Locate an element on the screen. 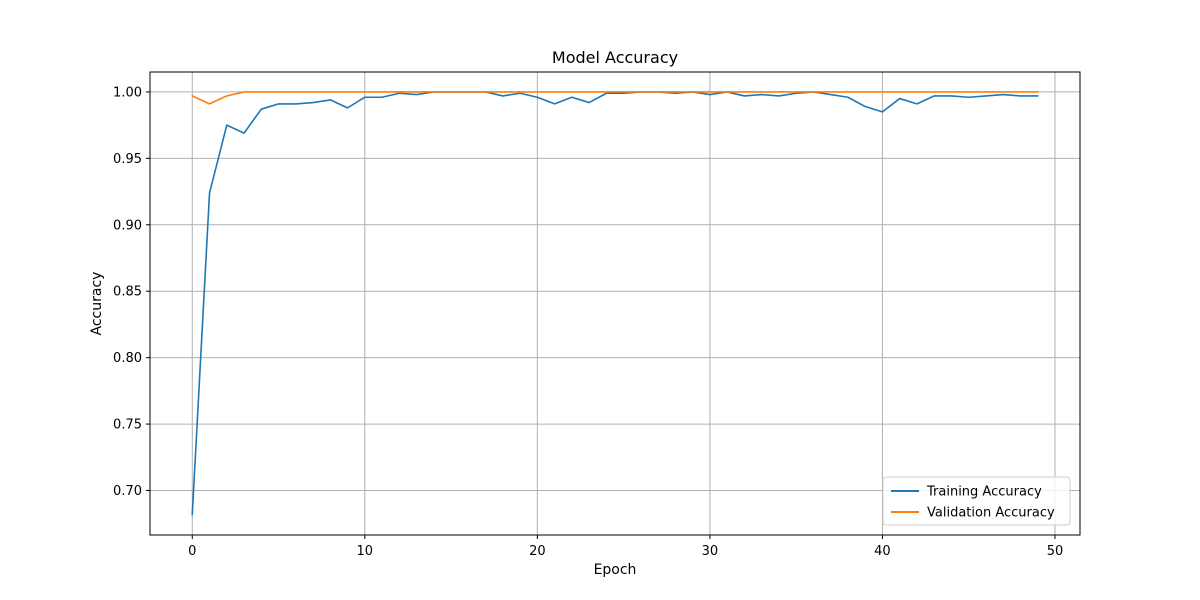 The image size is (1200, 600). legend-box is located at coordinates (976, 501).